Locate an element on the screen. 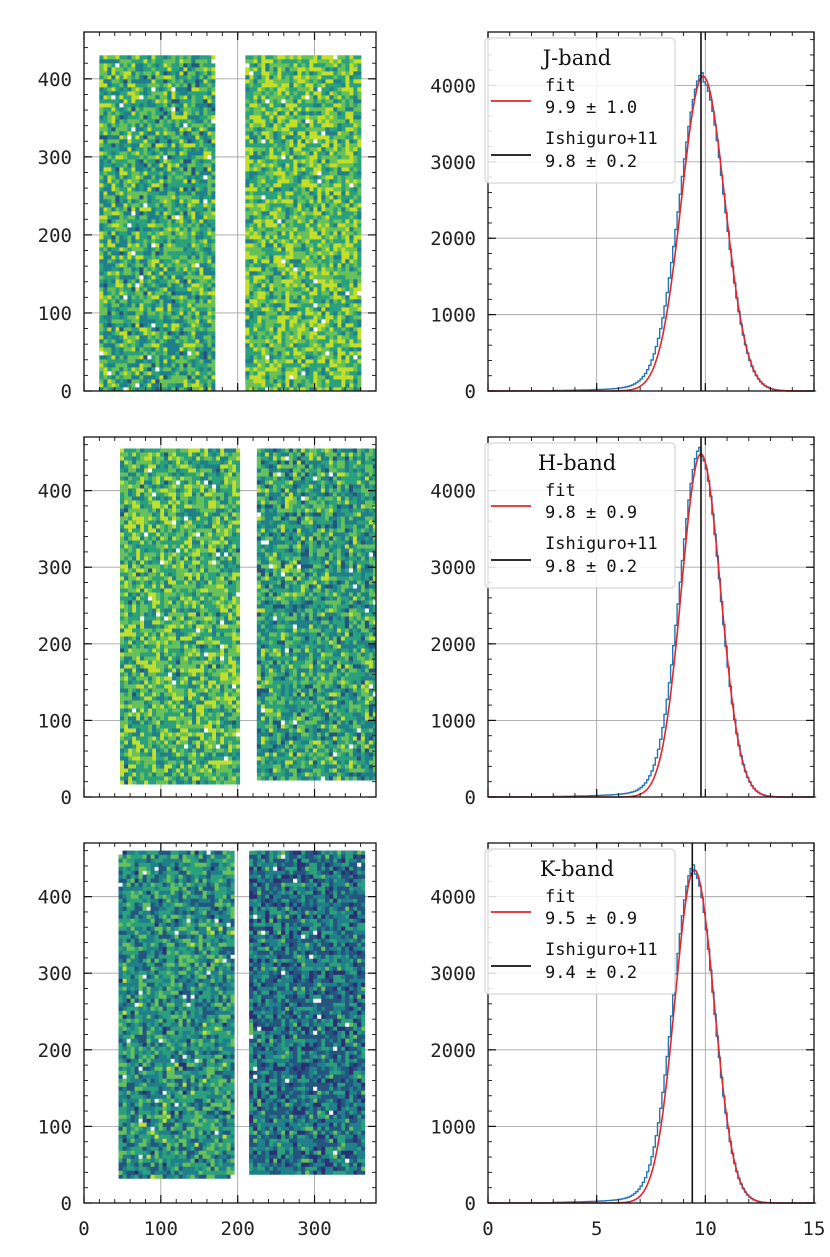 The image size is (830, 1257). x-tick-label: 100 is located at coordinates (161, 1229).